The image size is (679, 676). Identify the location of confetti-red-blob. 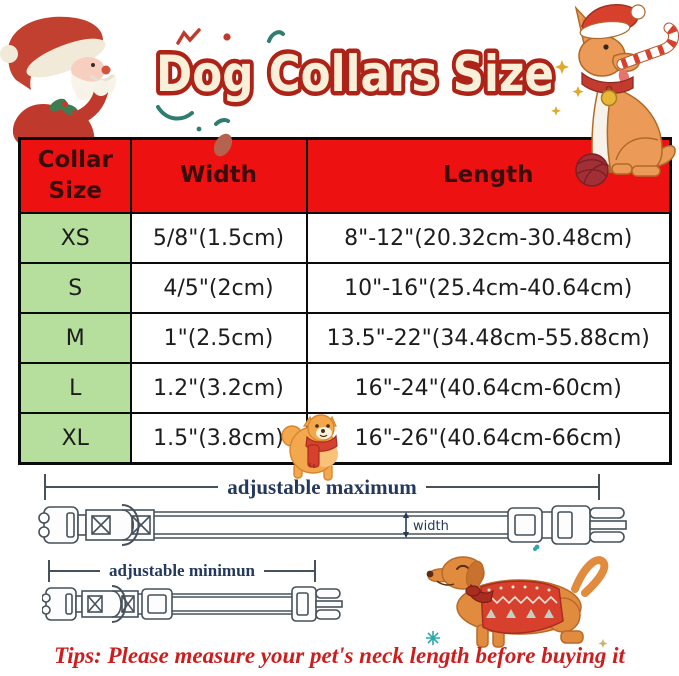
(223, 145).